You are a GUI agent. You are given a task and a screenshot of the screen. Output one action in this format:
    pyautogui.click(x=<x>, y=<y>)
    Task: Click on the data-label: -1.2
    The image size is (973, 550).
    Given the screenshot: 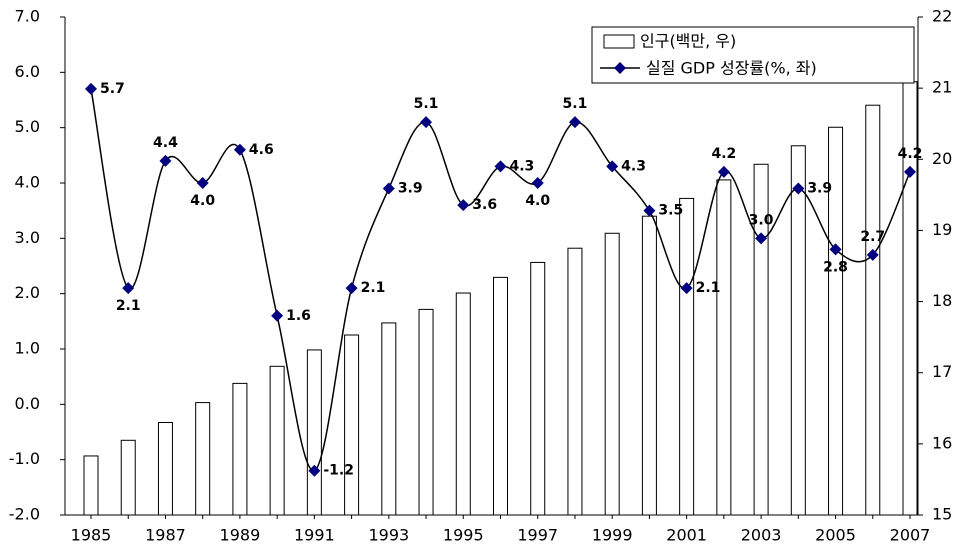 What is the action you would take?
    pyautogui.click(x=338, y=471)
    